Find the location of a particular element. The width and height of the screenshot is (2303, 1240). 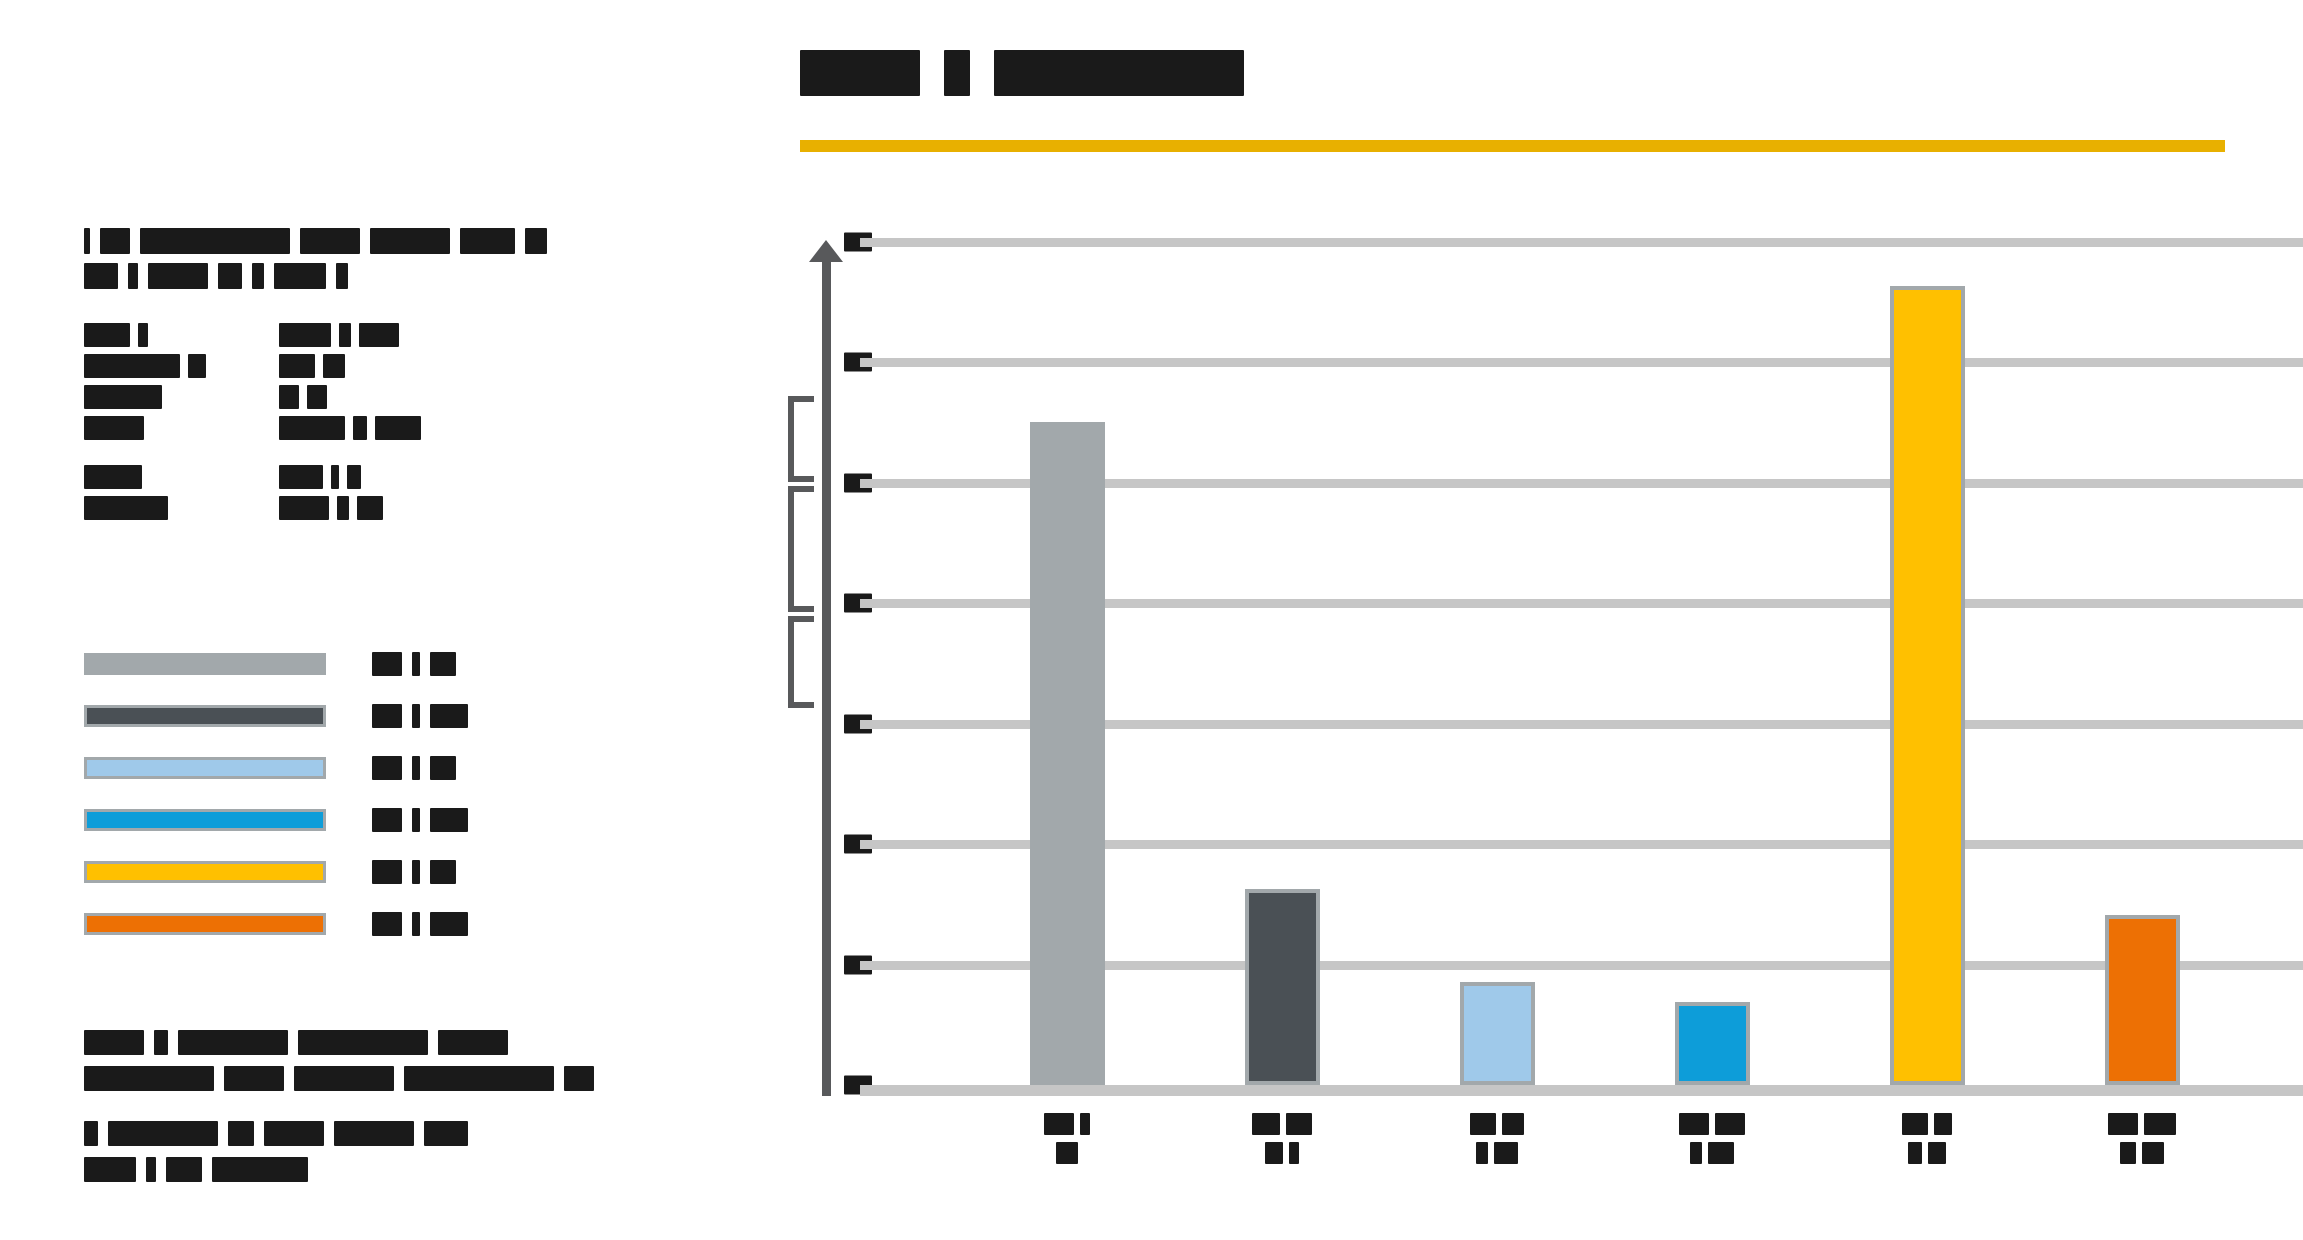

info-panel-heading is located at coordinates (454, 258).